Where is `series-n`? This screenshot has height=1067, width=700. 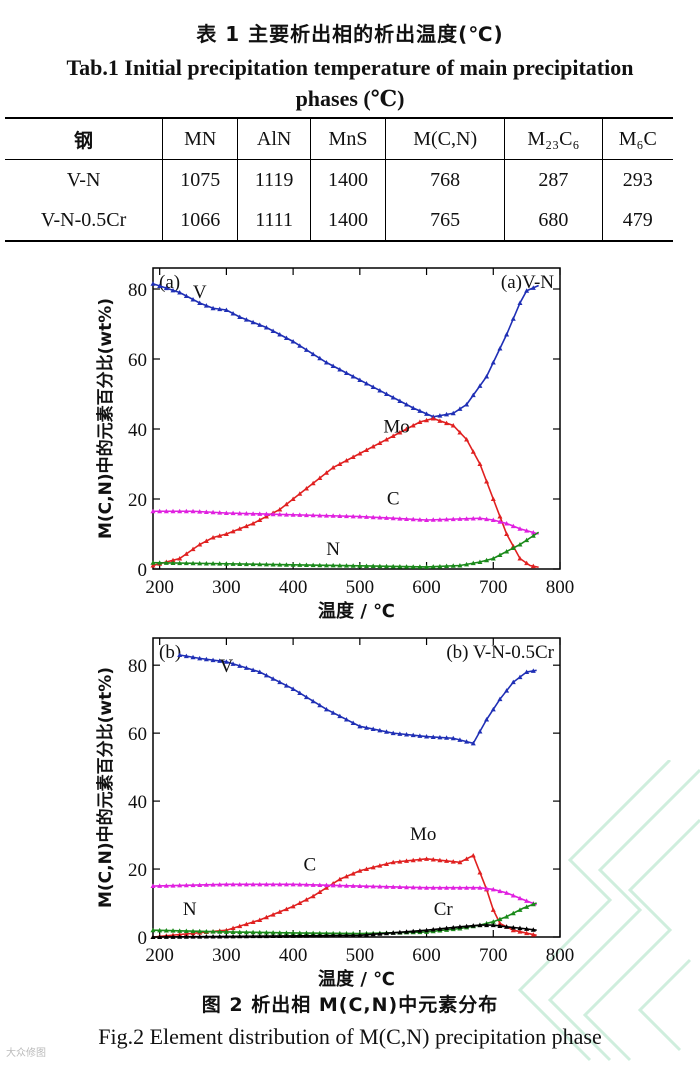
series-n is located at coordinates (343, 918).